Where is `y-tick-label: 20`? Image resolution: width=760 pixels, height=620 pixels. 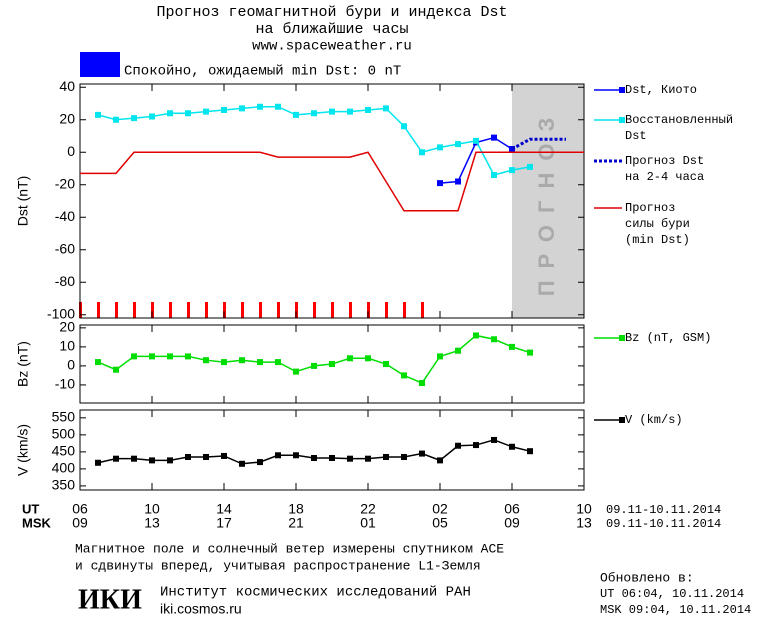 y-tick-label: 20 is located at coordinates (67, 118).